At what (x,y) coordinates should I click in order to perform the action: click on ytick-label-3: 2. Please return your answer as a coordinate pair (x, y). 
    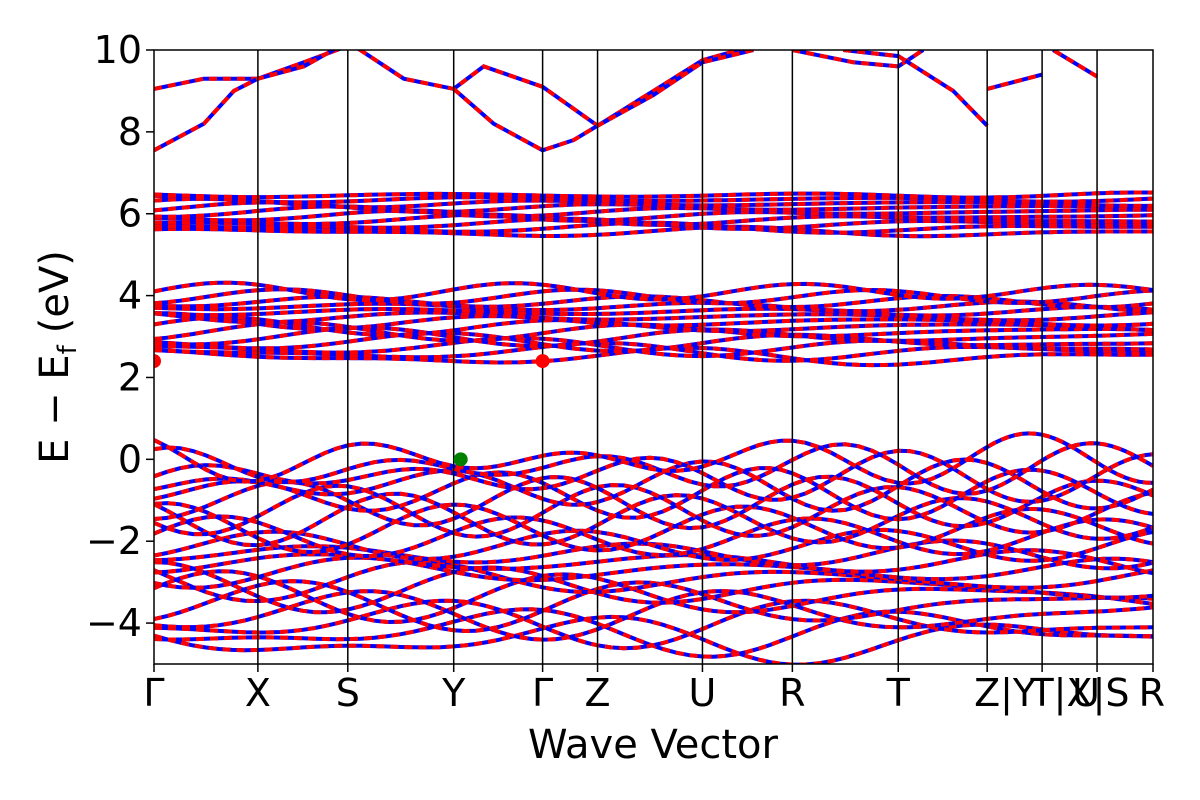
    Looking at the image, I should click on (130, 377).